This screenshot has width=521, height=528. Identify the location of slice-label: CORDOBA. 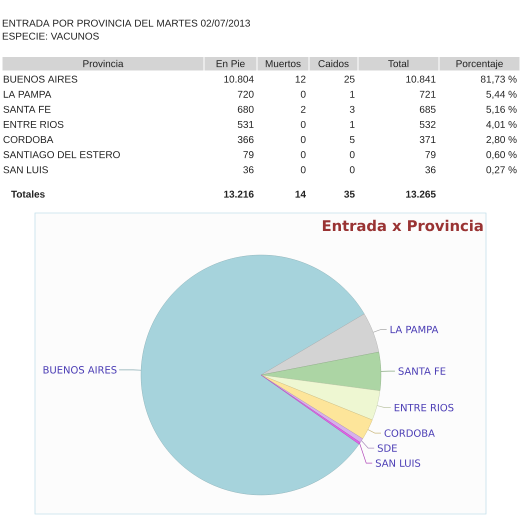
(409, 433).